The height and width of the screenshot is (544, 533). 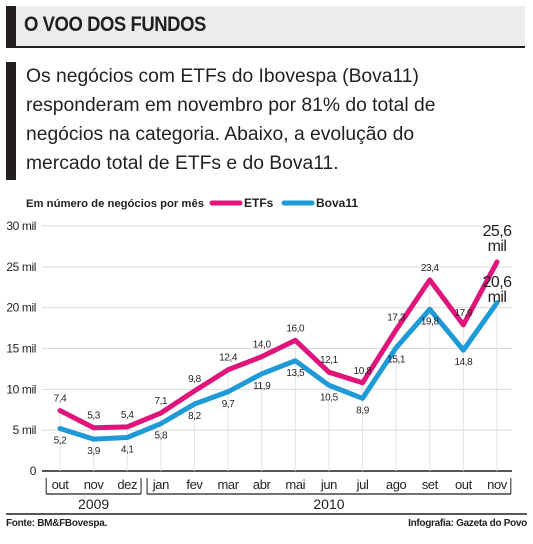 I want to click on page-title: O VOO DOS FUNDOS, so click(x=115, y=24).